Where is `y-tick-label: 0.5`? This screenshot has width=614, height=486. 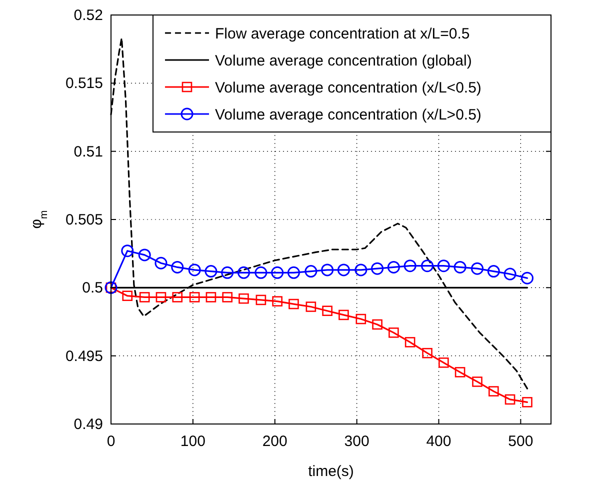
y-tick-label: 0.5 is located at coordinates (92, 288).